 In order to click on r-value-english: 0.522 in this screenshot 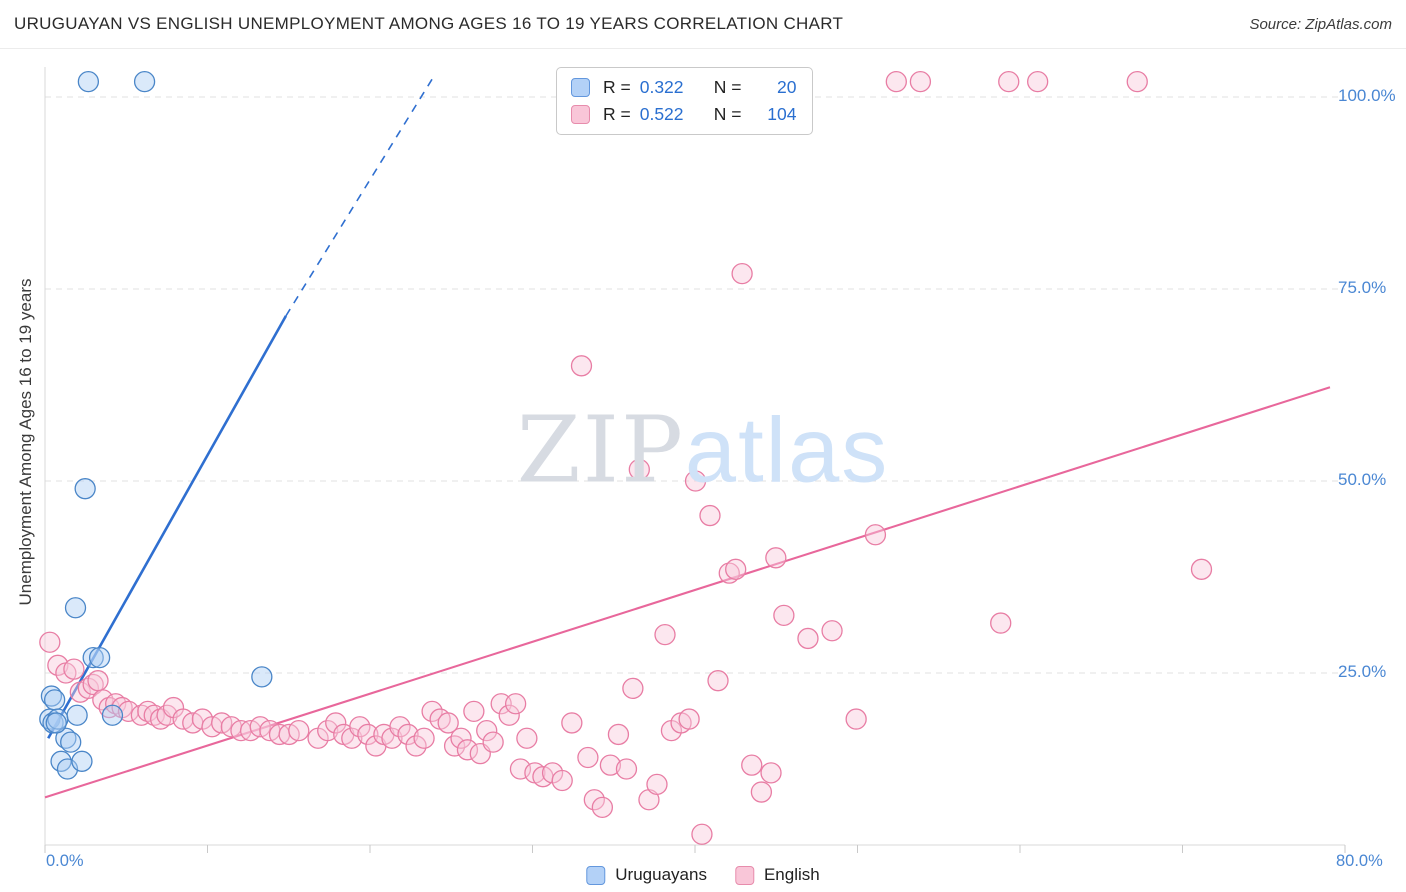, I will do `click(661, 114)`.